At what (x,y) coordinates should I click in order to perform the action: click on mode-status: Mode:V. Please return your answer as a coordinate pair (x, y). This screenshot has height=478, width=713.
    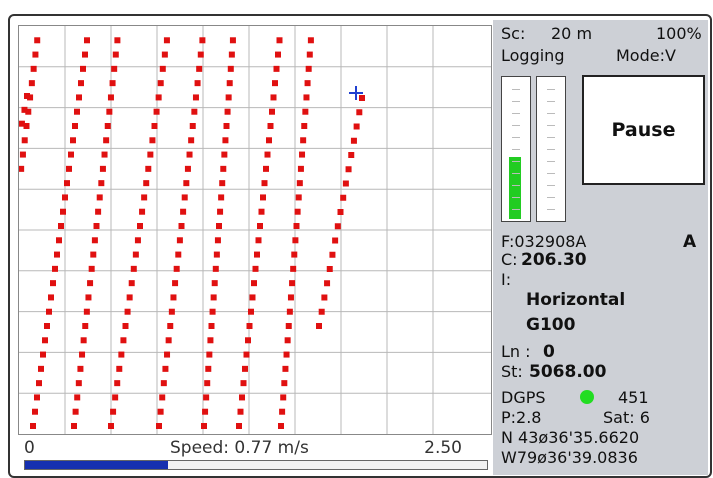
    Looking at the image, I should click on (646, 55).